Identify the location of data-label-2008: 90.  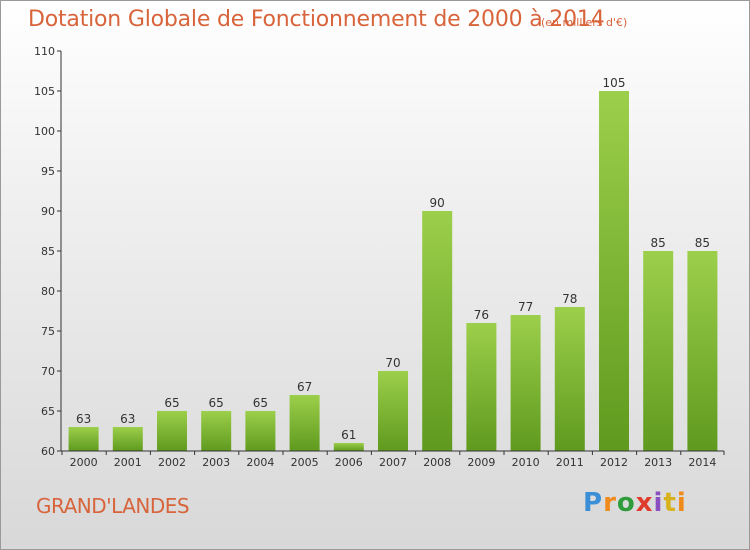
(437, 203).